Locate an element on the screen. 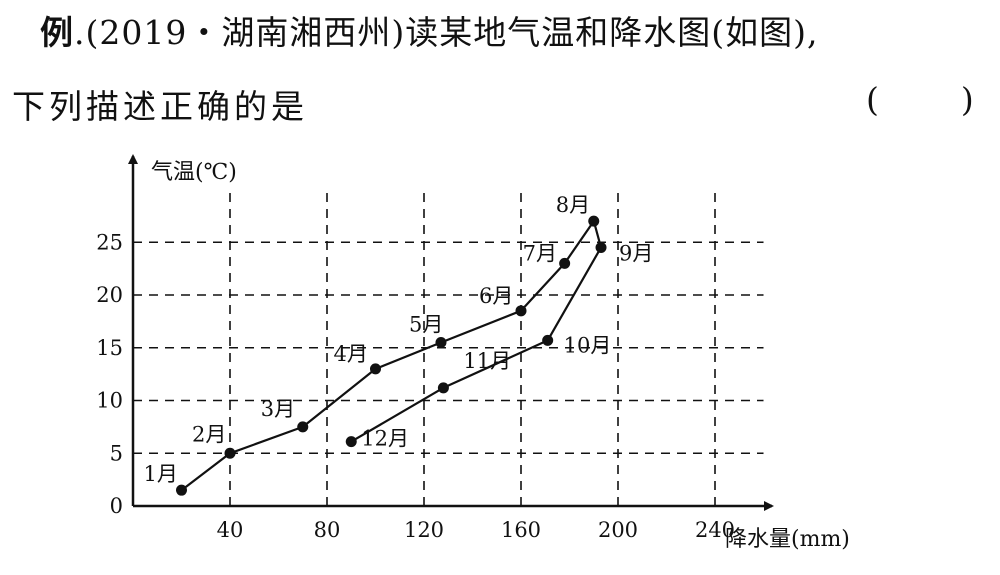 The width and height of the screenshot is (1000, 575). answer-blank: () is located at coordinates (920, 99).